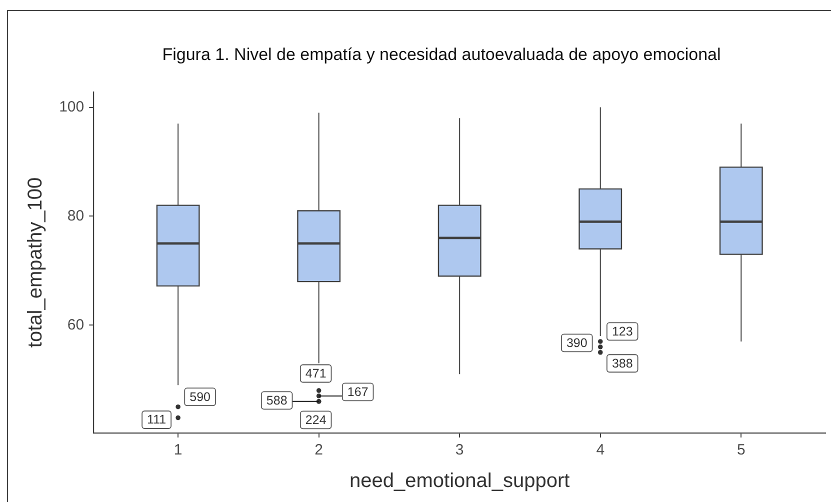 The height and width of the screenshot is (502, 831). What do you see at coordinates (741, 450) in the screenshot?
I see `x-tick-label: 5` at bounding box center [741, 450].